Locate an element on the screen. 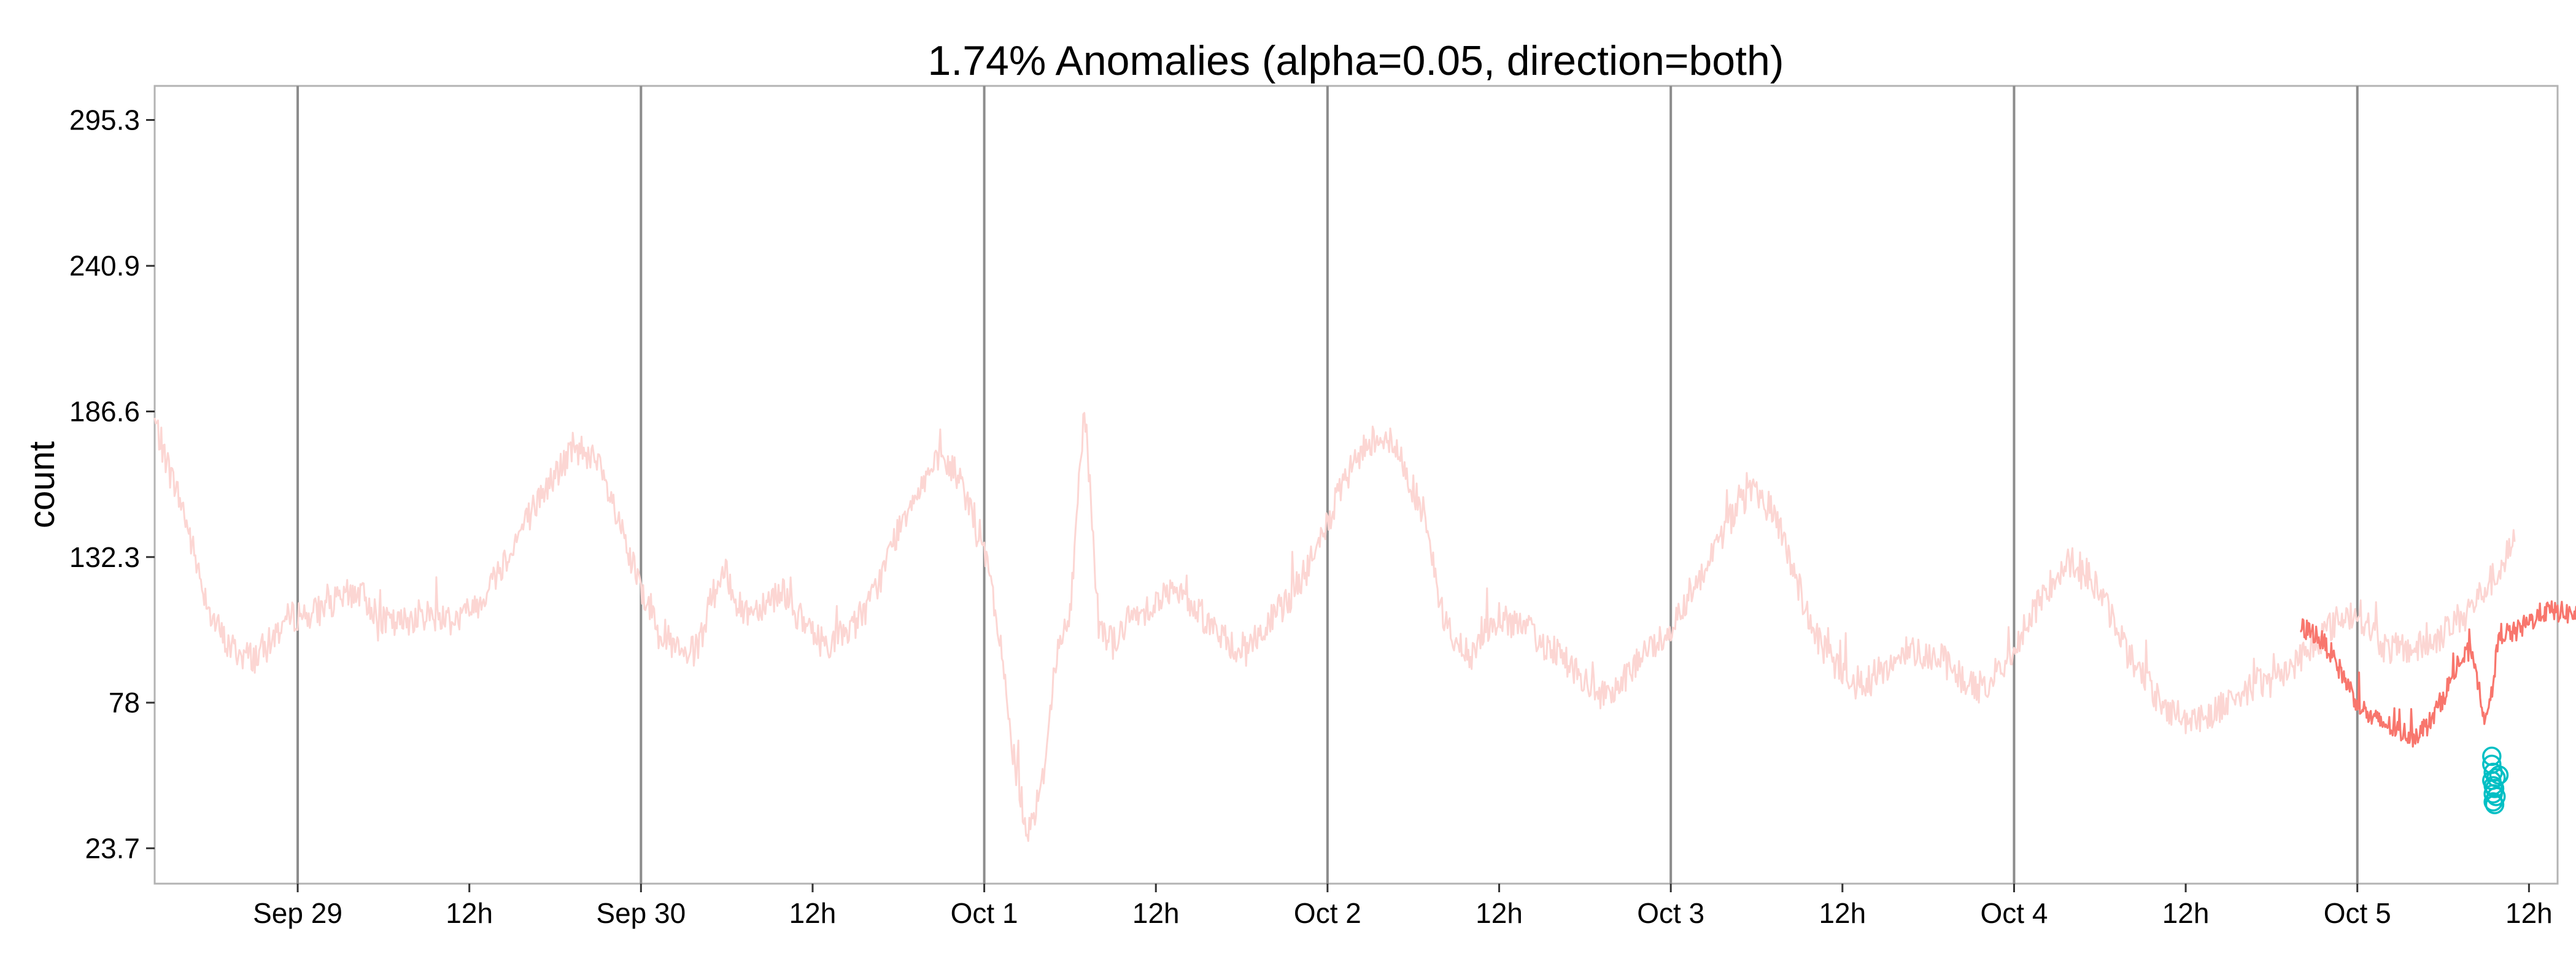  y-axis-title: count is located at coordinates (42, 484).